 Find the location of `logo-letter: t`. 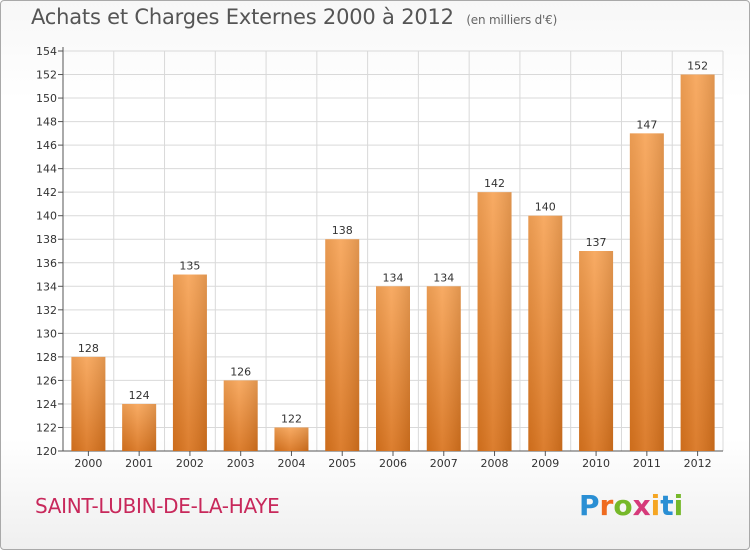

logo-letter: t is located at coordinates (667, 505).